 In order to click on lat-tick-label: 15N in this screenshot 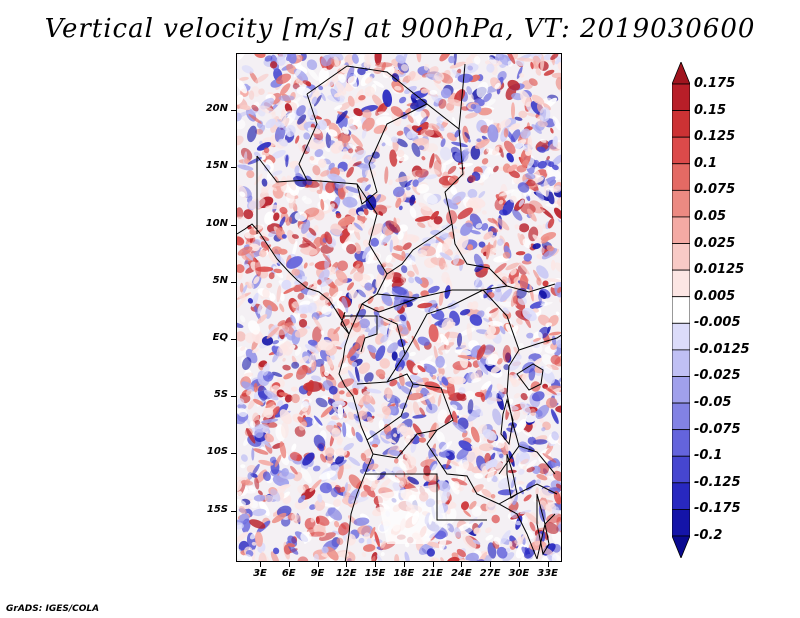, I will do `click(216, 166)`.